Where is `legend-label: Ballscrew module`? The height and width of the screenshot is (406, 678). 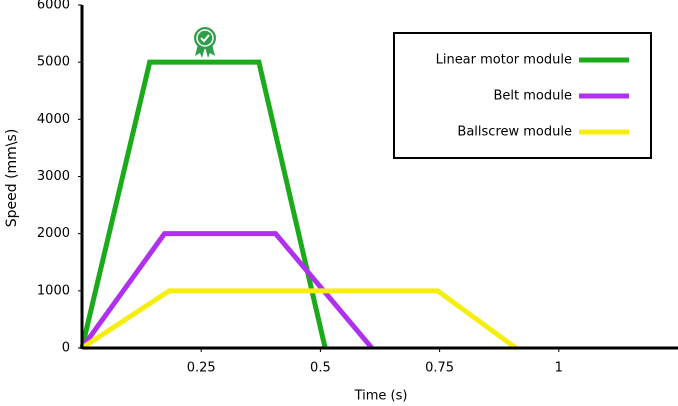
legend-label: Ballscrew module is located at coordinates (514, 132).